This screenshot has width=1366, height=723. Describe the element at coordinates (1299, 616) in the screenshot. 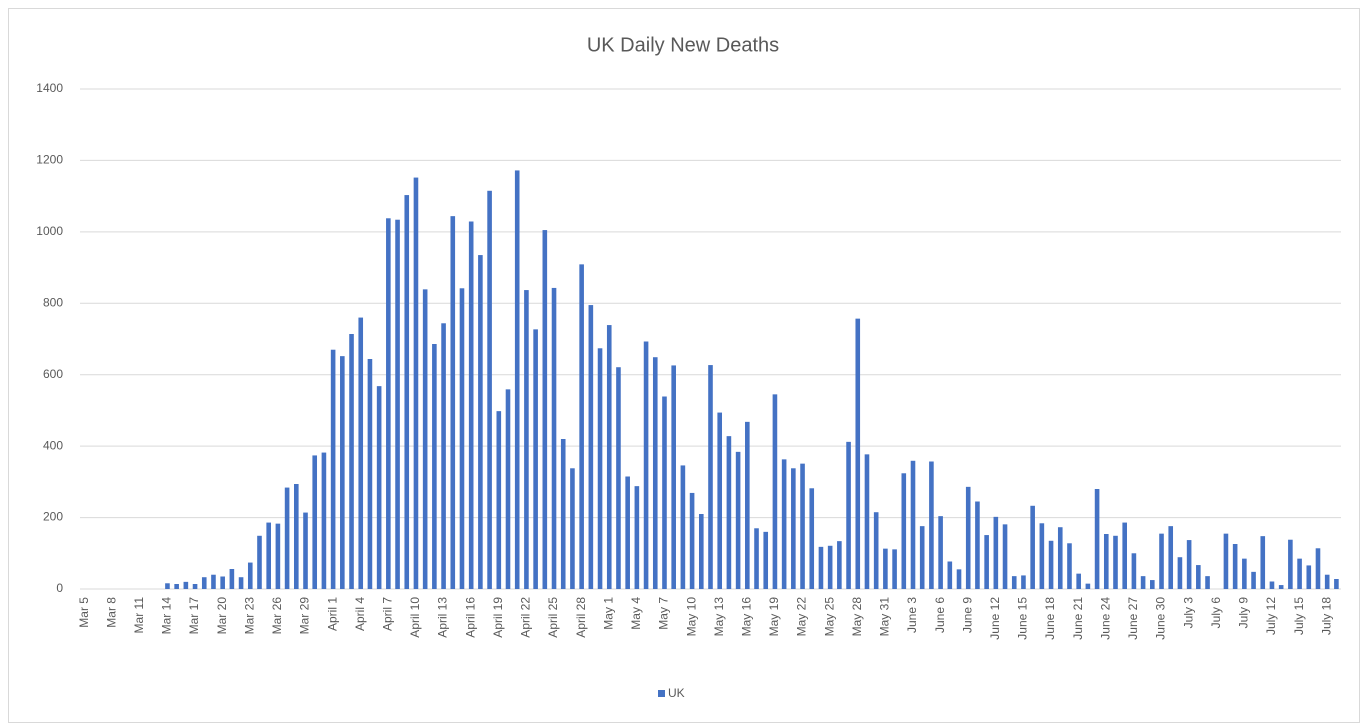

I see `x-tick-label: July 15` at that location.